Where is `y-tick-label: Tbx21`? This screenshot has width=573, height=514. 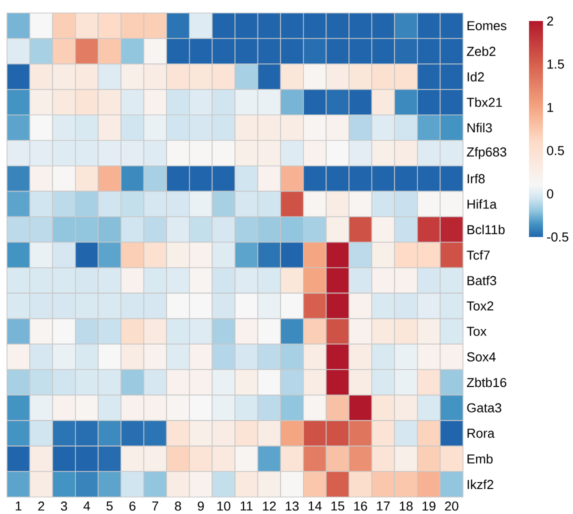
y-tick-label: Tbx21 is located at coordinates (484, 102).